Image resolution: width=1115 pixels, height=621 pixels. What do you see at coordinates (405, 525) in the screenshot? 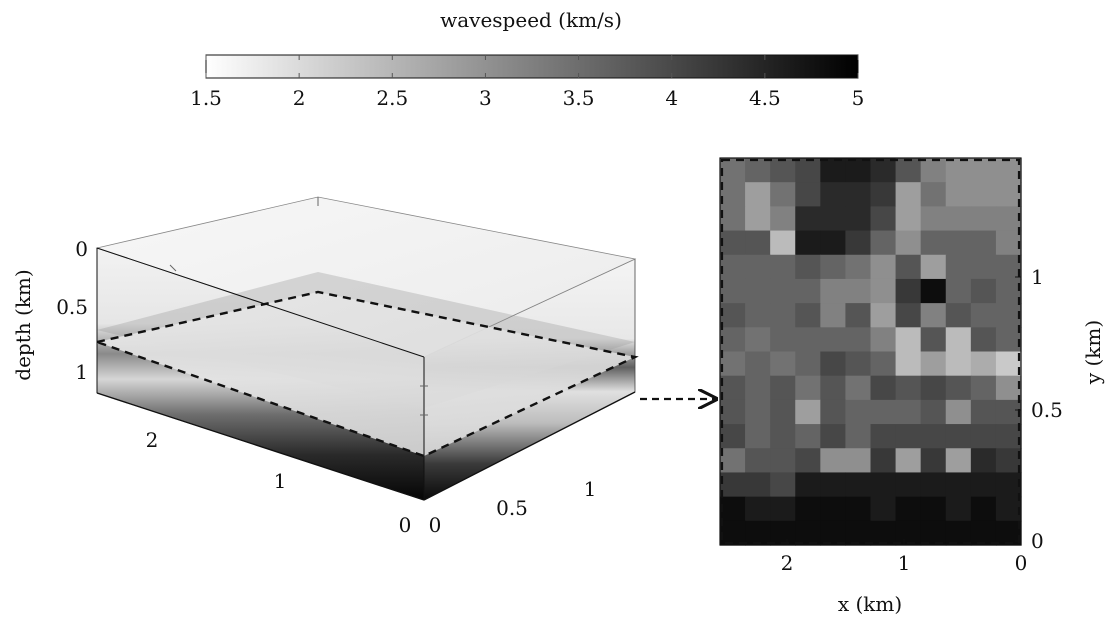
I see `x-tick-label-3d: 0` at bounding box center [405, 525].